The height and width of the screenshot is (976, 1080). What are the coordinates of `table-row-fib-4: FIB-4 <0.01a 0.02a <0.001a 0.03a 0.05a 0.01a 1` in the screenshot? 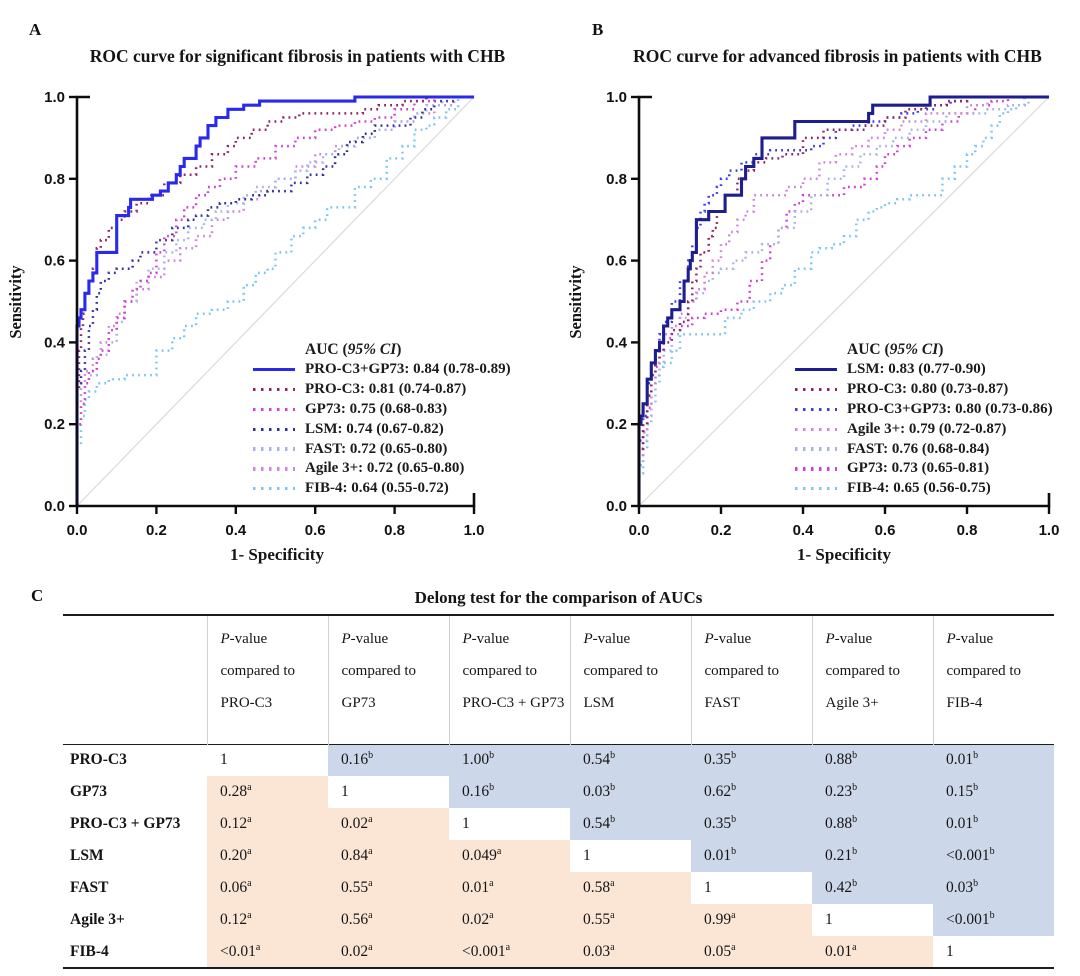 It's located at (558, 952).